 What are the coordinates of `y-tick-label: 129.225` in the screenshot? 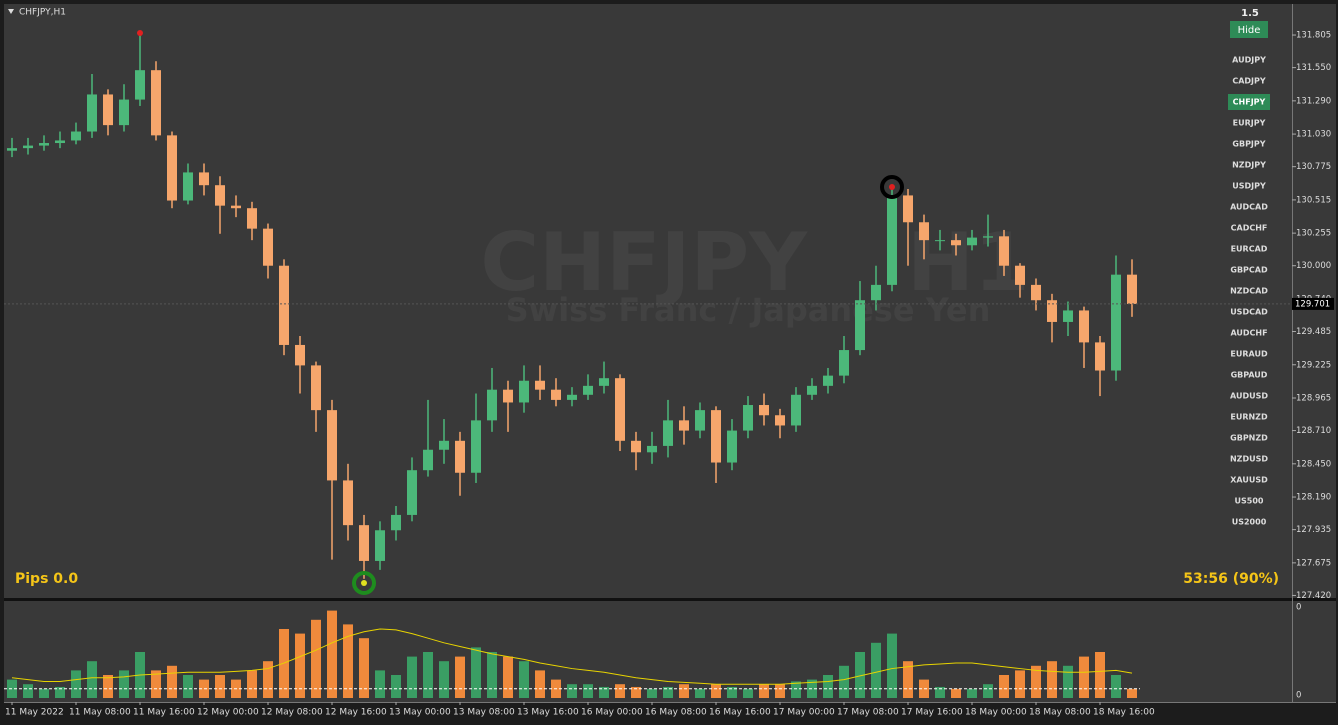 It's located at (1313, 365).